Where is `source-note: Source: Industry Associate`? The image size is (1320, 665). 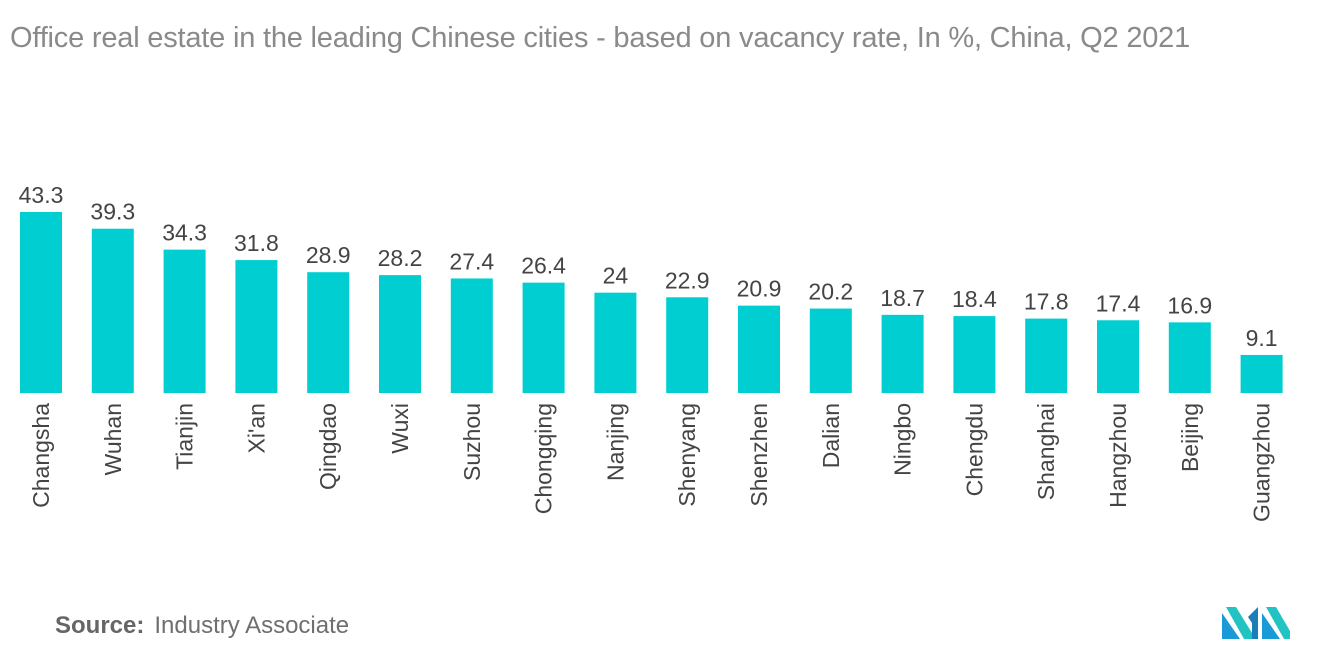 source-note: Source: Industry Associate is located at coordinates (202, 626).